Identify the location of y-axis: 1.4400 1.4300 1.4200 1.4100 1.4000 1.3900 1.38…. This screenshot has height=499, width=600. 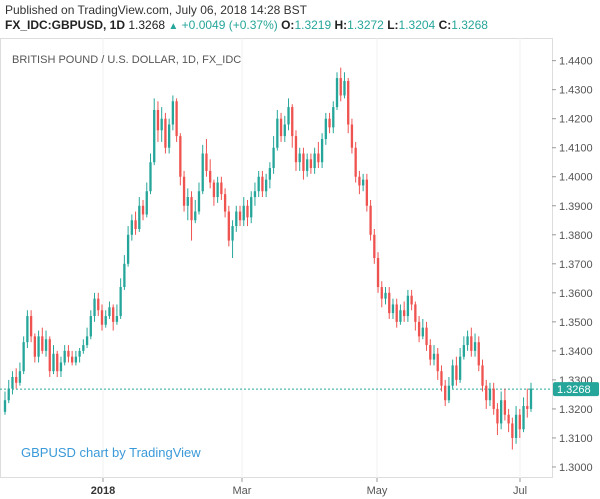
(572, 265).